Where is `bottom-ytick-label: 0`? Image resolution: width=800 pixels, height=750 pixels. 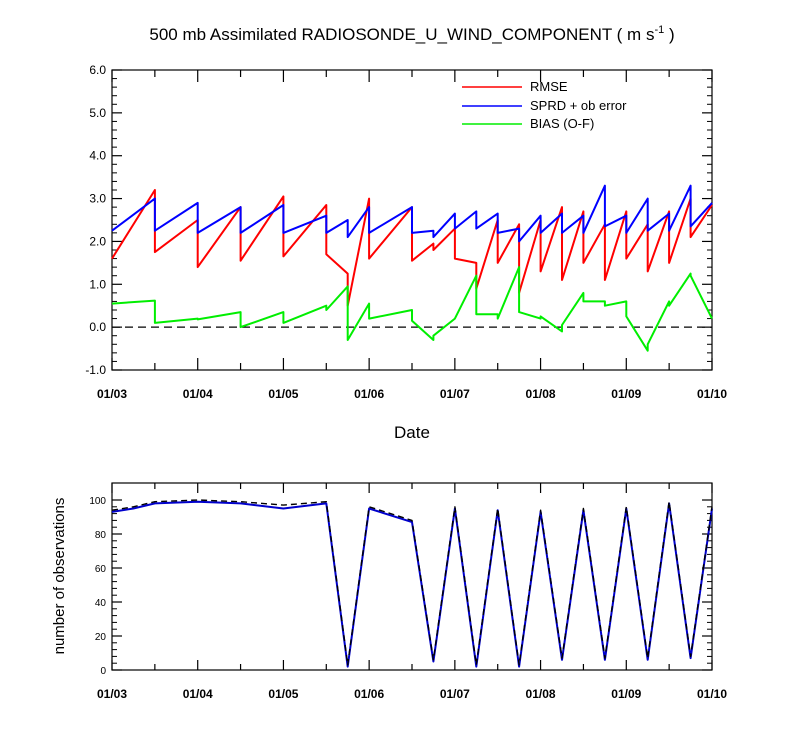 bottom-ytick-label: 0 is located at coordinates (103, 671).